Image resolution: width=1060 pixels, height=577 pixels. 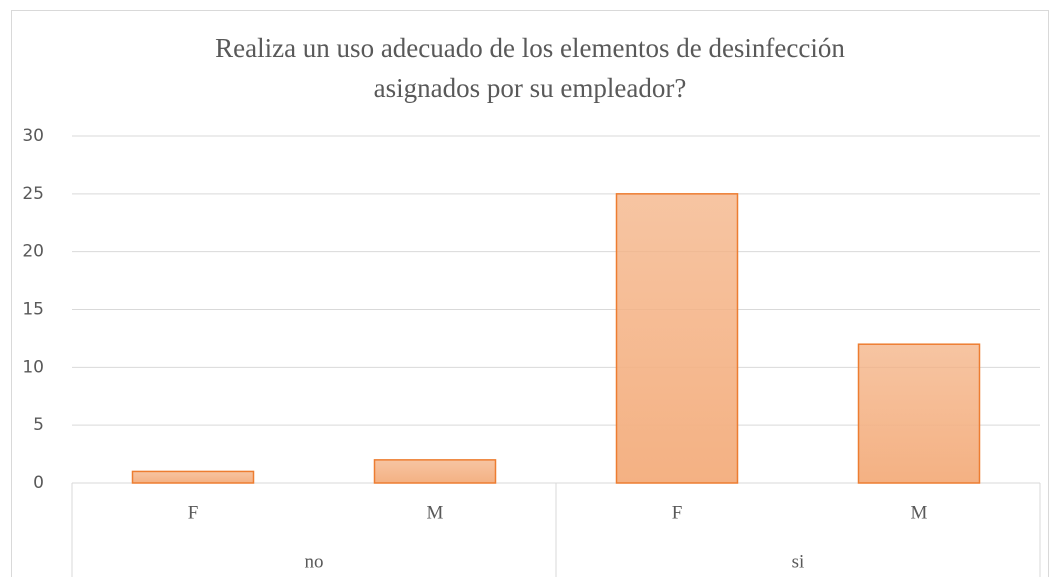 I want to click on y-tick-label: 10, so click(x=33, y=367).